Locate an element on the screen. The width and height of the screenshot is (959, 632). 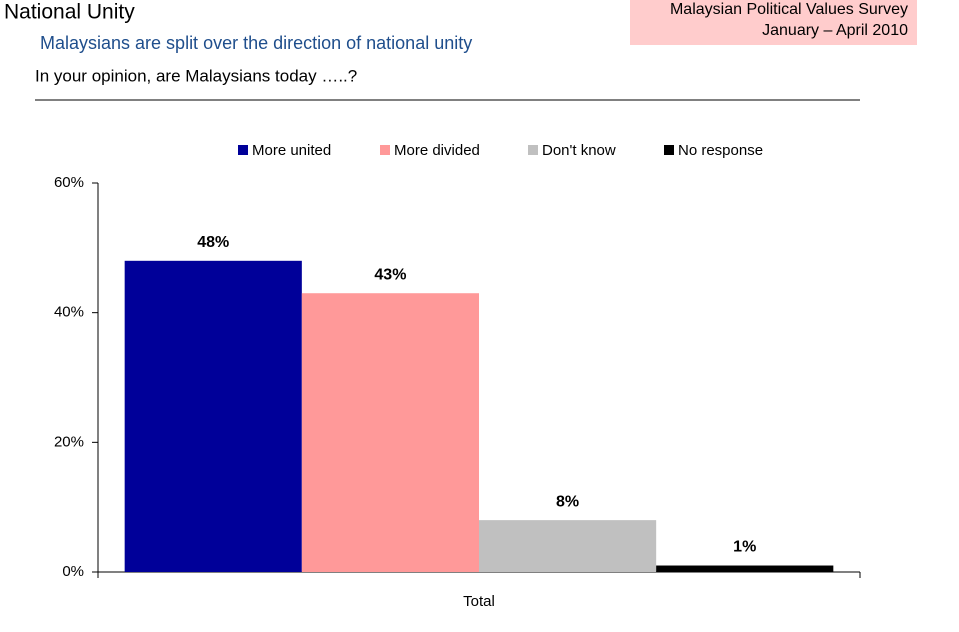
legend-label: More divided is located at coordinates (437, 150).